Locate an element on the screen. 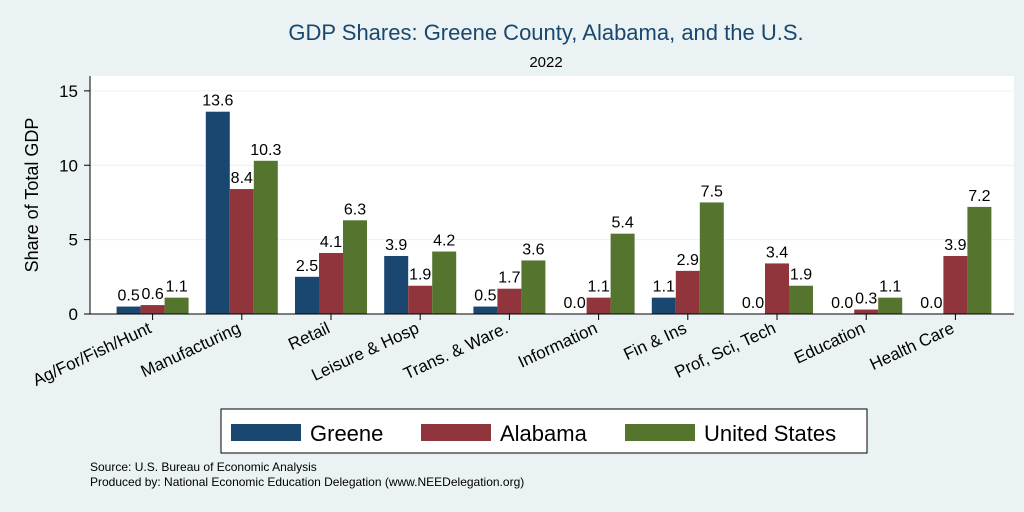  bar-value-label: 4.1 is located at coordinates (331, 242).